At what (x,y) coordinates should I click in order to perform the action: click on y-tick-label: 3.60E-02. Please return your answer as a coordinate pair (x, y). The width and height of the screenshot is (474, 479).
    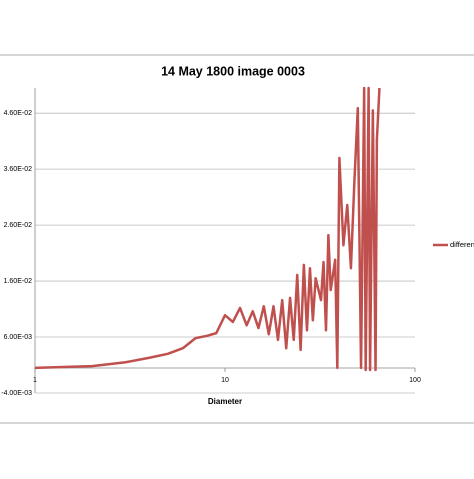
    Looking at the image, I should click on (18, 169).